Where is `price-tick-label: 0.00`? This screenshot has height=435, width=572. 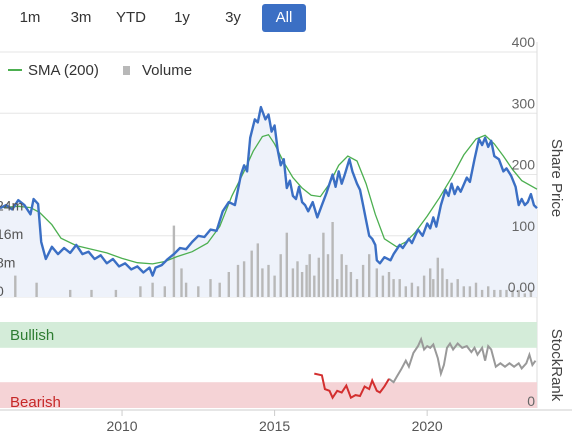
price-tick-label: 0.00 is located at coordinates (521, 287).